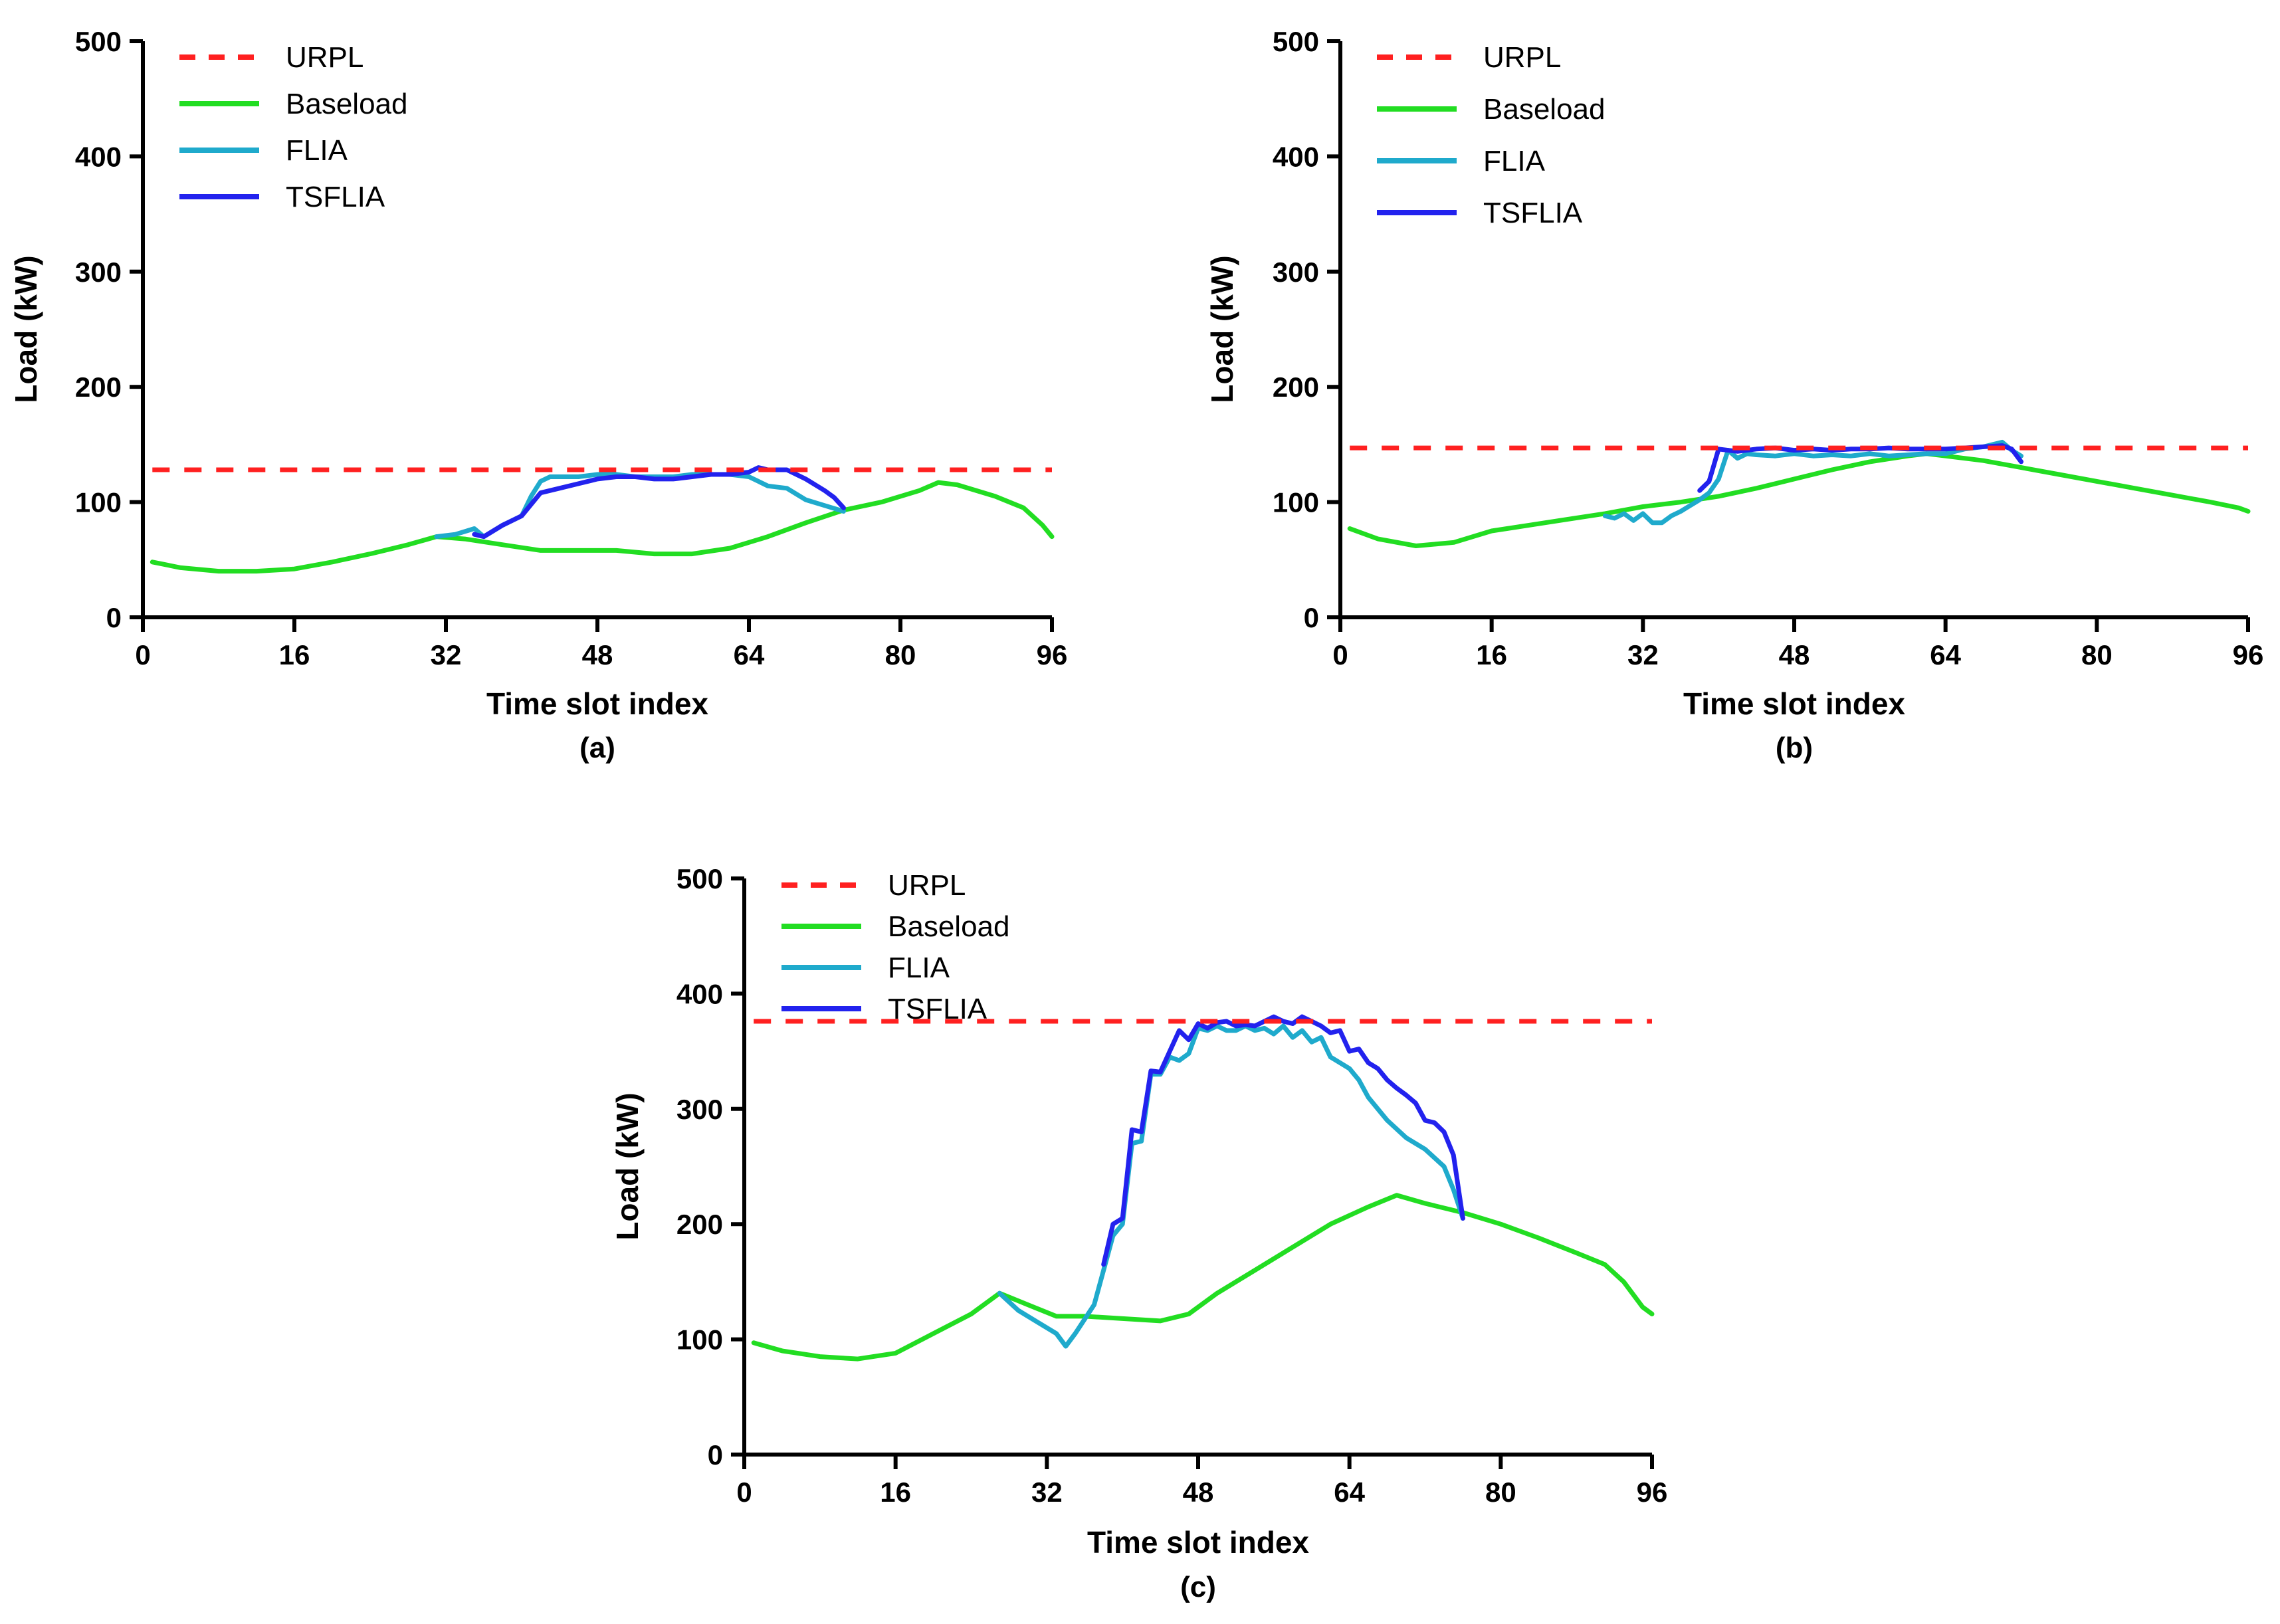 The image size is (2280, 1624). Describe the element at coordinates (597, 748) in the screenshot. I see `panel-label: (a)` at that location.